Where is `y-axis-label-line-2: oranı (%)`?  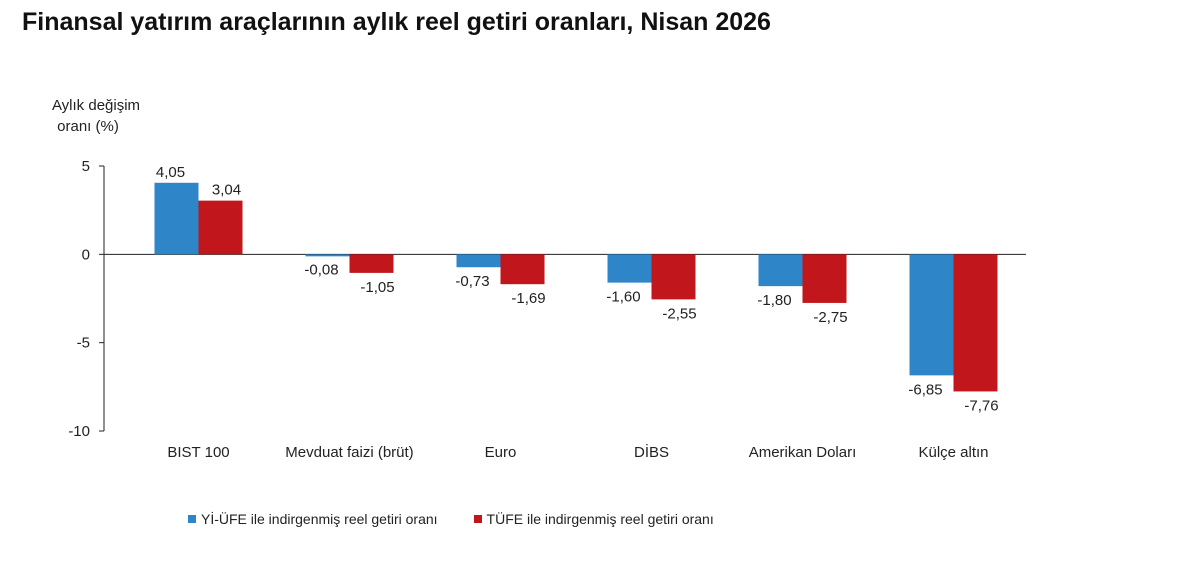 y-axis-label-line-2: oranı (%) is located at coordinates (88, 126).